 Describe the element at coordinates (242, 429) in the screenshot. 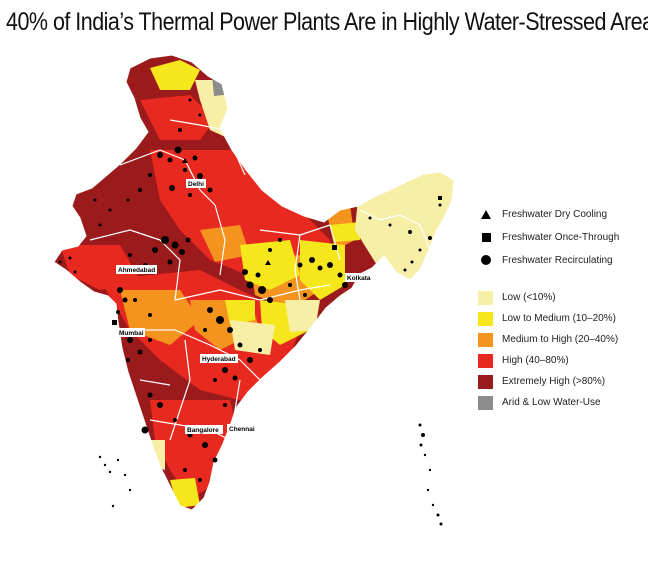

I see `city-label-chennai: Chennai` at that location.